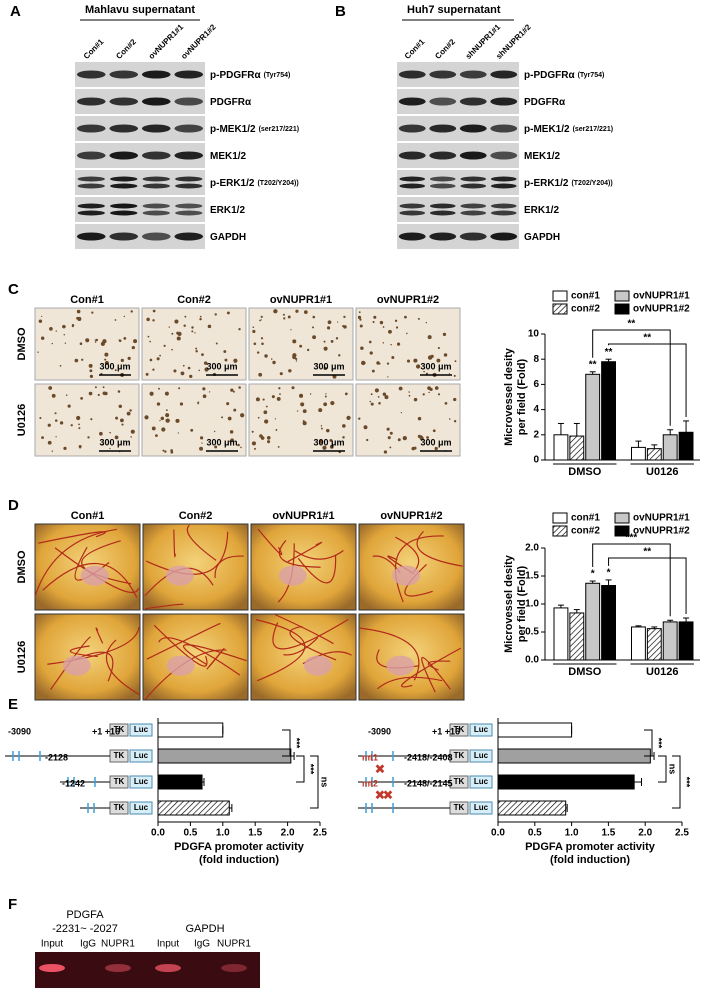 This screenshot has width=705, height=991. I want to click on significance: **, so click(647, 338).